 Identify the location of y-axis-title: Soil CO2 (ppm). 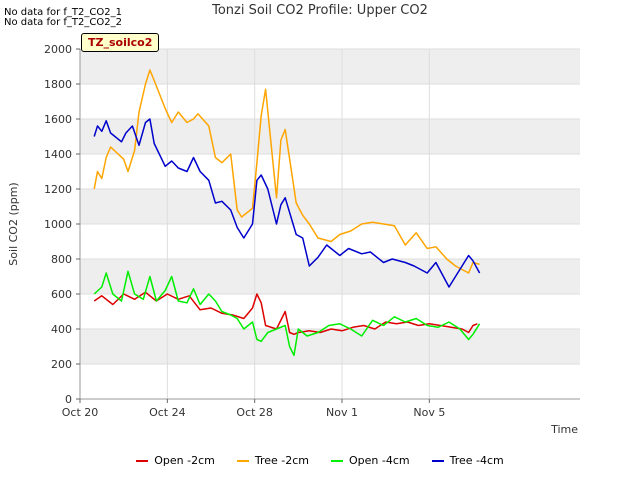
(13, 223).